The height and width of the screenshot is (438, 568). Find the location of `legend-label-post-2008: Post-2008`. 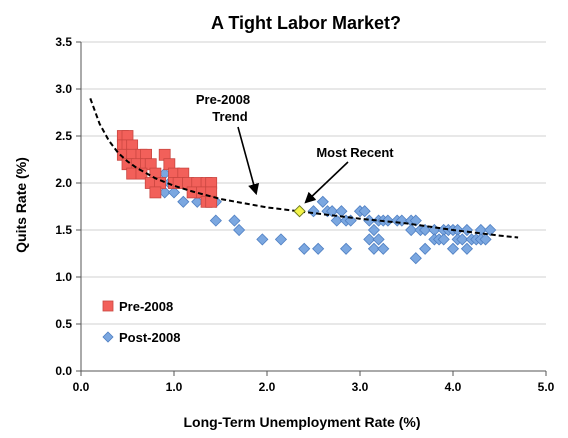

legend-label-post-2008: Post-2008 is located at coordinates (149, 337).